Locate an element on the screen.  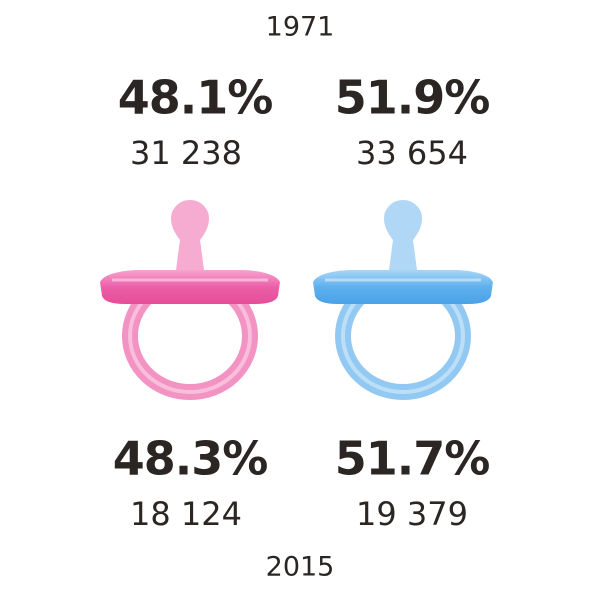
year-bottom: 2015 is located at coordinates (300, 567).